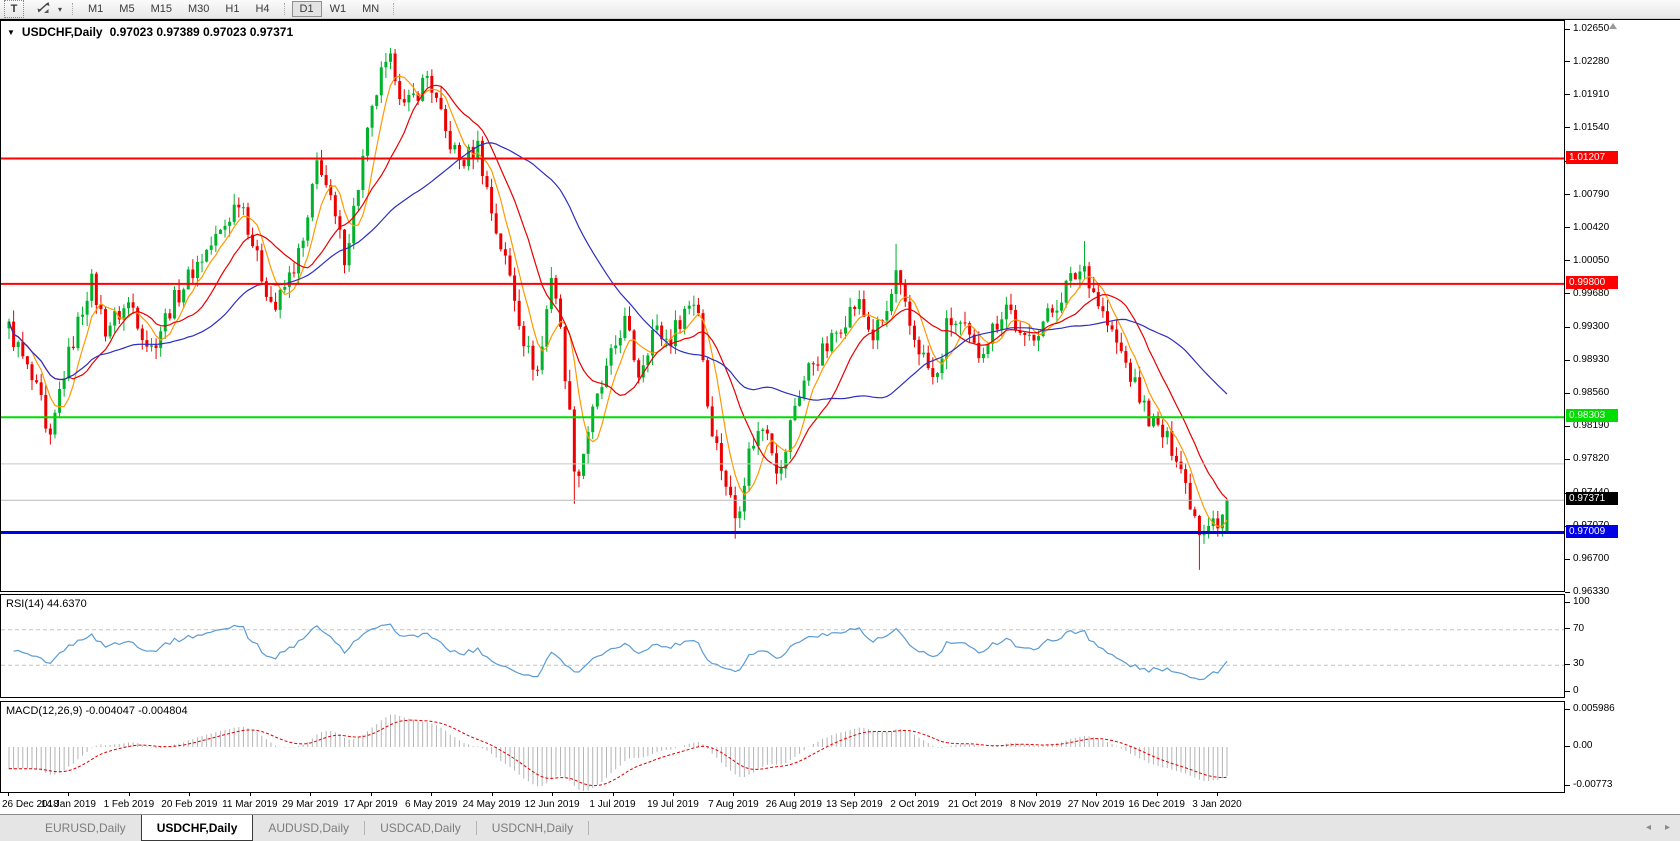  I want to click on price-axis-label: 1.01540, so click(1591, 127).